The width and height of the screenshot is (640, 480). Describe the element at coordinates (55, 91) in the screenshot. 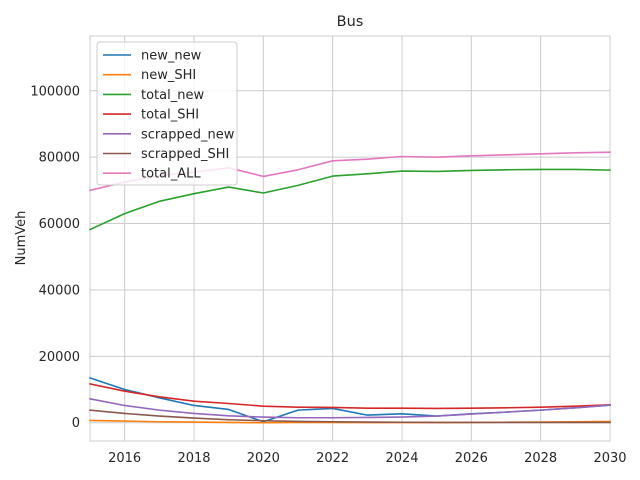

I see `y-tick-label: 100000` at that location.